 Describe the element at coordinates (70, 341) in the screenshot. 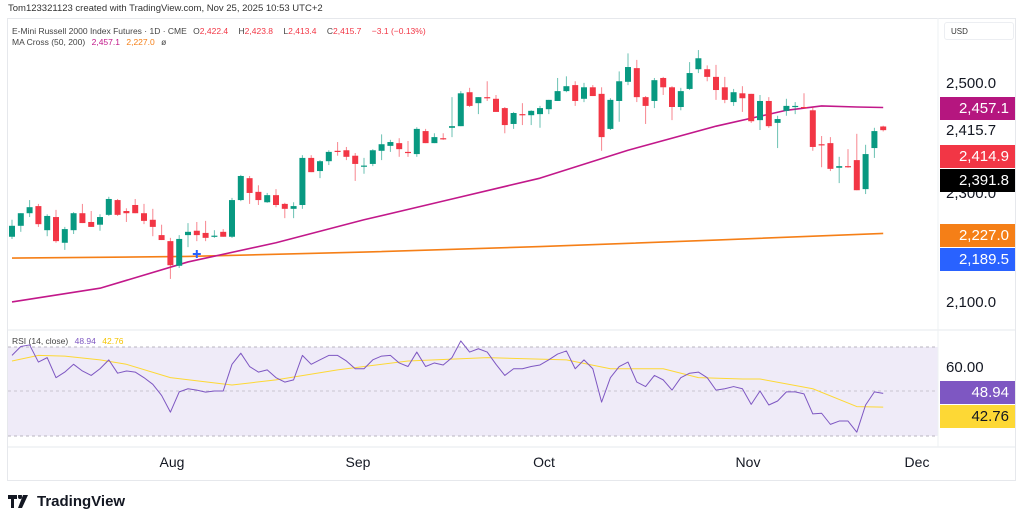

I see `rsi-legend: RSI (14, close) 48.94 42.76` at that location.